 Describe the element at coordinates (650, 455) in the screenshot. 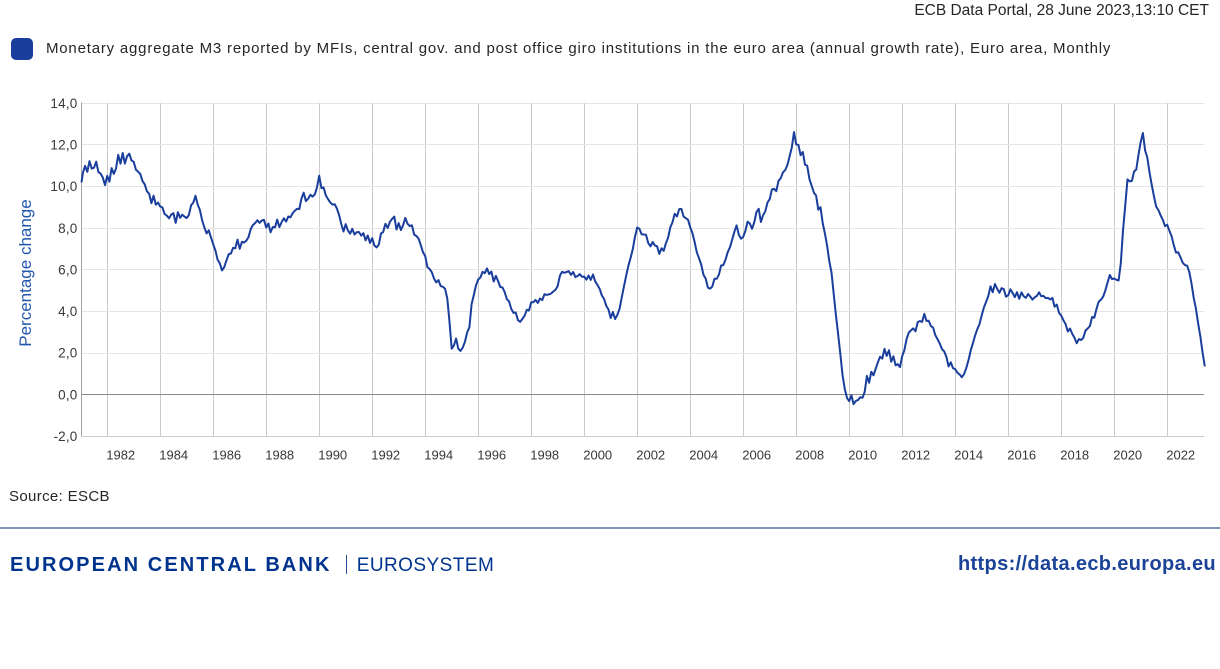

I see `svg-text: 2002` at that location.